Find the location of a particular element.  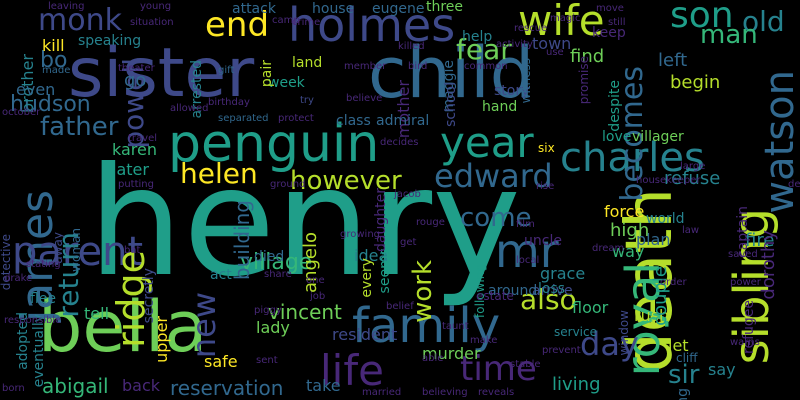

word-class: class is located at coordinates (353, 121).